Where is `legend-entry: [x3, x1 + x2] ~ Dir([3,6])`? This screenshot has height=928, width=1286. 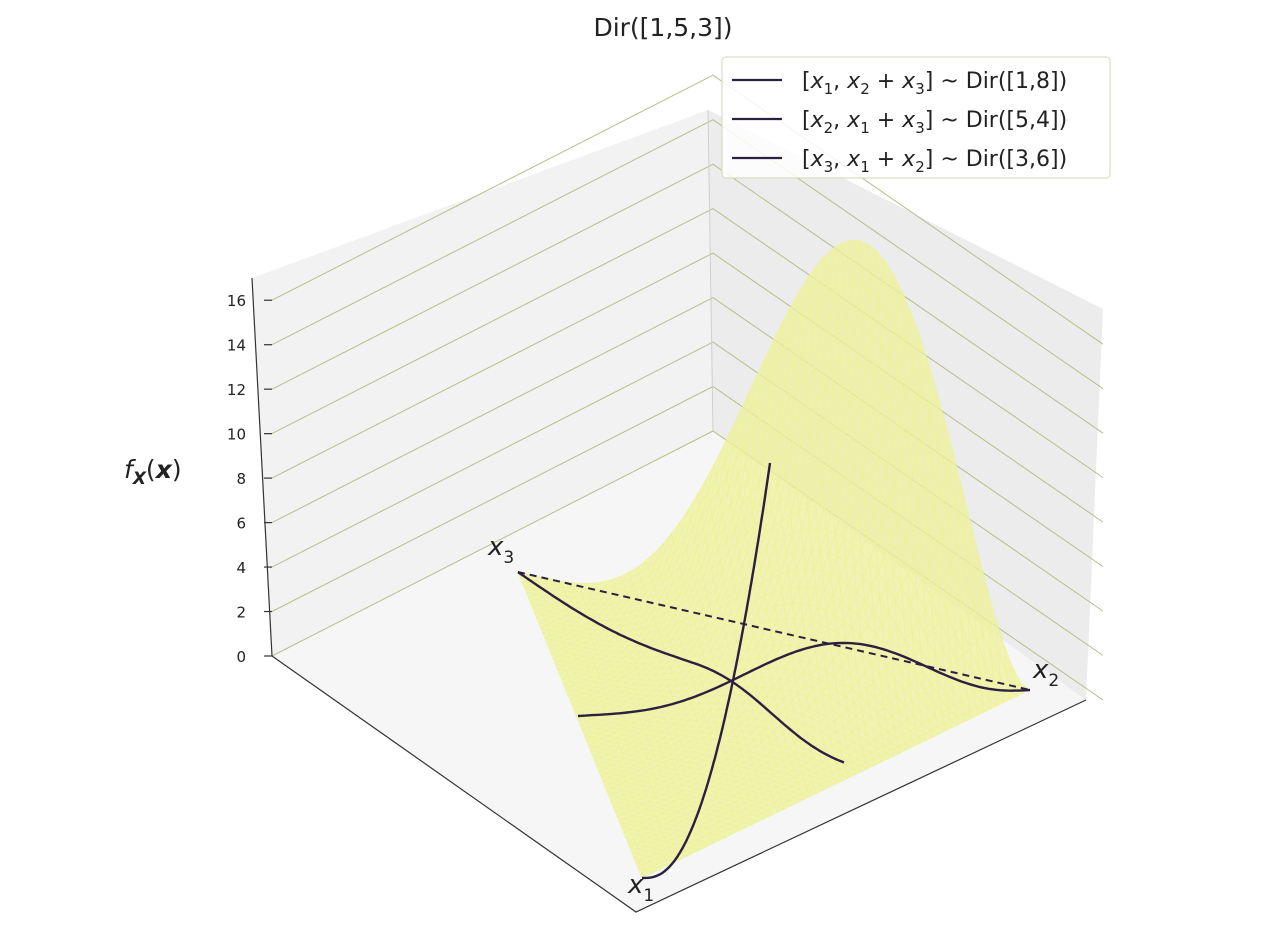 legend-entry: [x3, x1 + x2] ~ Dir([3,6]) is located at coordinates (934, 161).